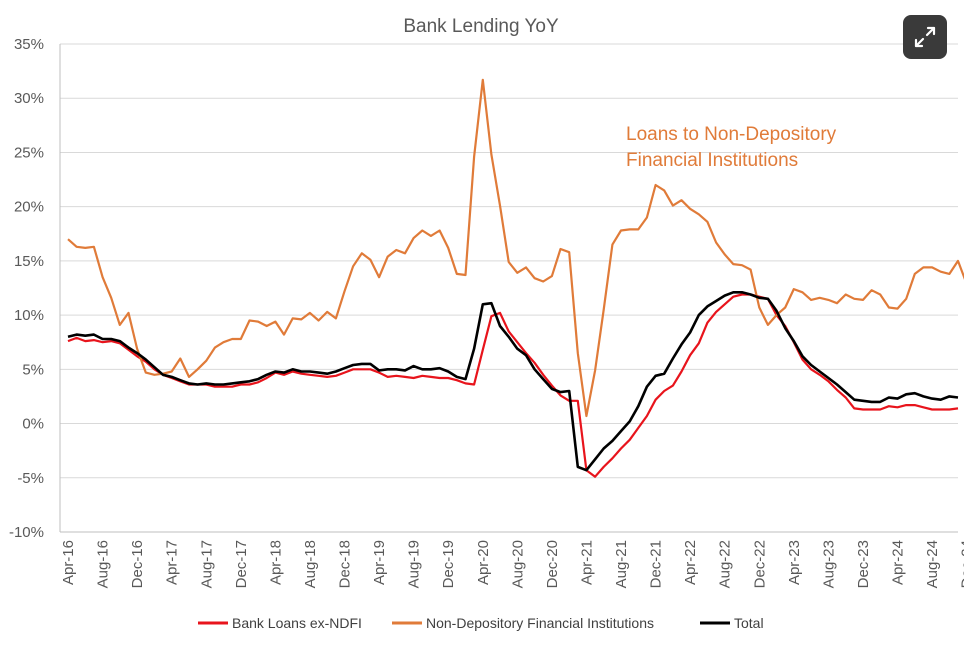 This screenshot has width=964, height=655. I want to click on x-tick-label: Apr-19, so click(379, 562).